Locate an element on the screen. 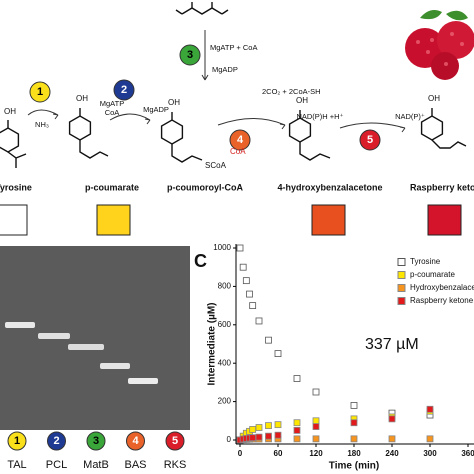 The image size is (474, 474). lane-number: 1 is located at coordinates (17, 441).